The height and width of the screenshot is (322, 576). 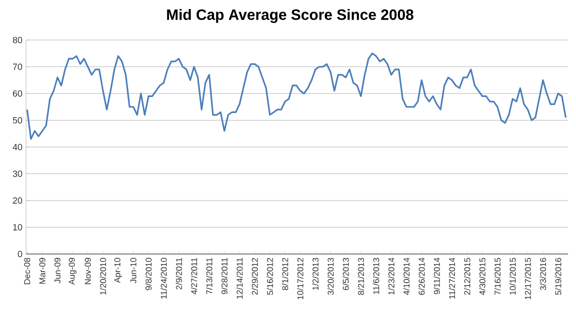 What do you see at coordinates (103, 276) in the screenshot?
I see `x-tick-label: 1/20/2010` at bounding box center [103, 276].